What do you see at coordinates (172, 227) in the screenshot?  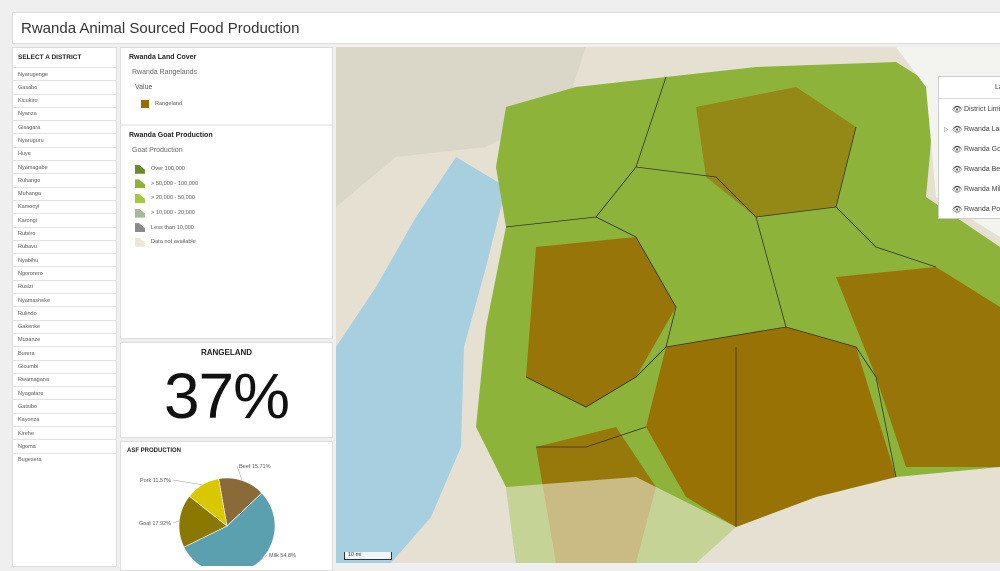 I see `legend-label: Less than 10,000` at bounding box center [172, 227].